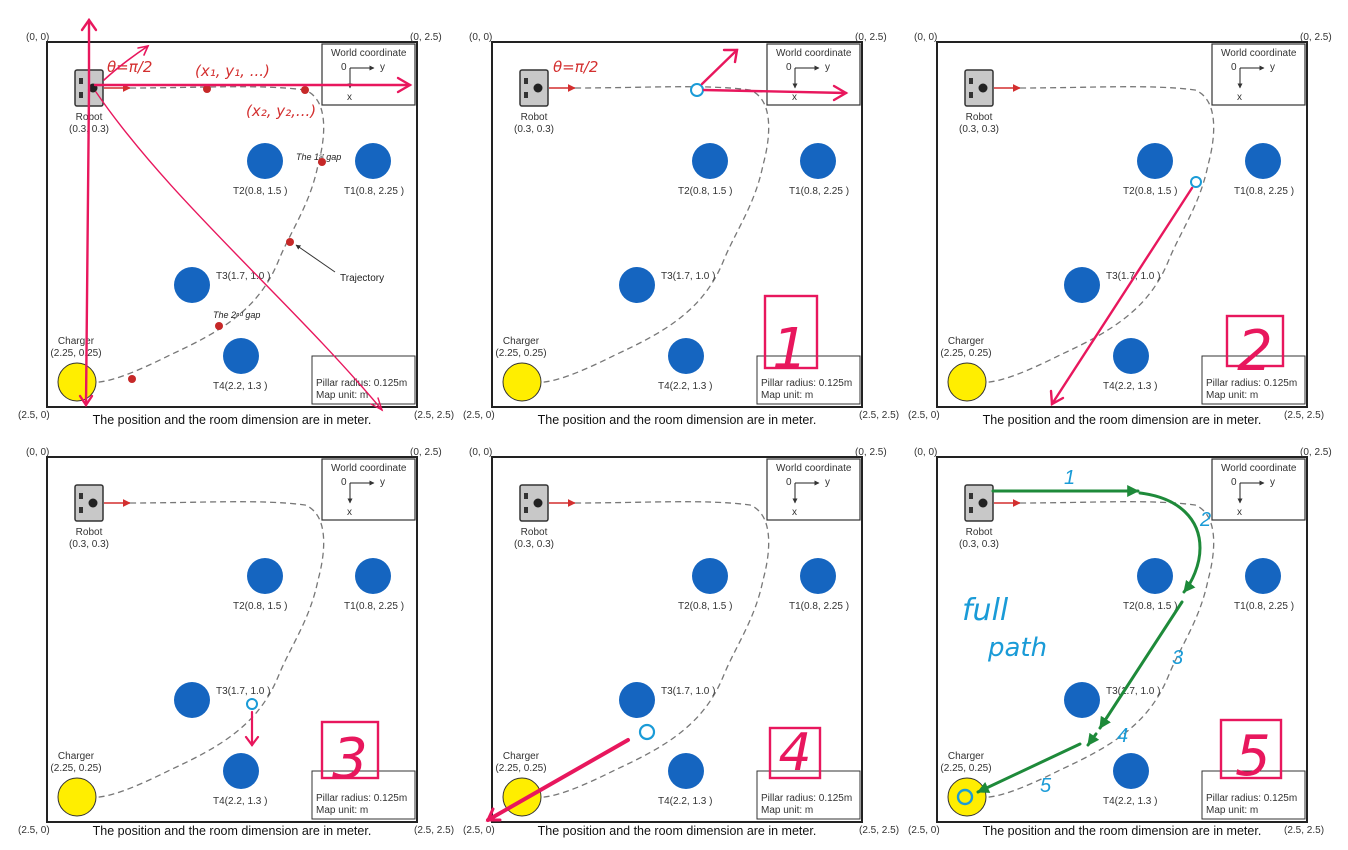  What do you see at coordinates (1255, 351) in the screenshot?
I see `step-label: 2` at bounding box center [1255, 351].